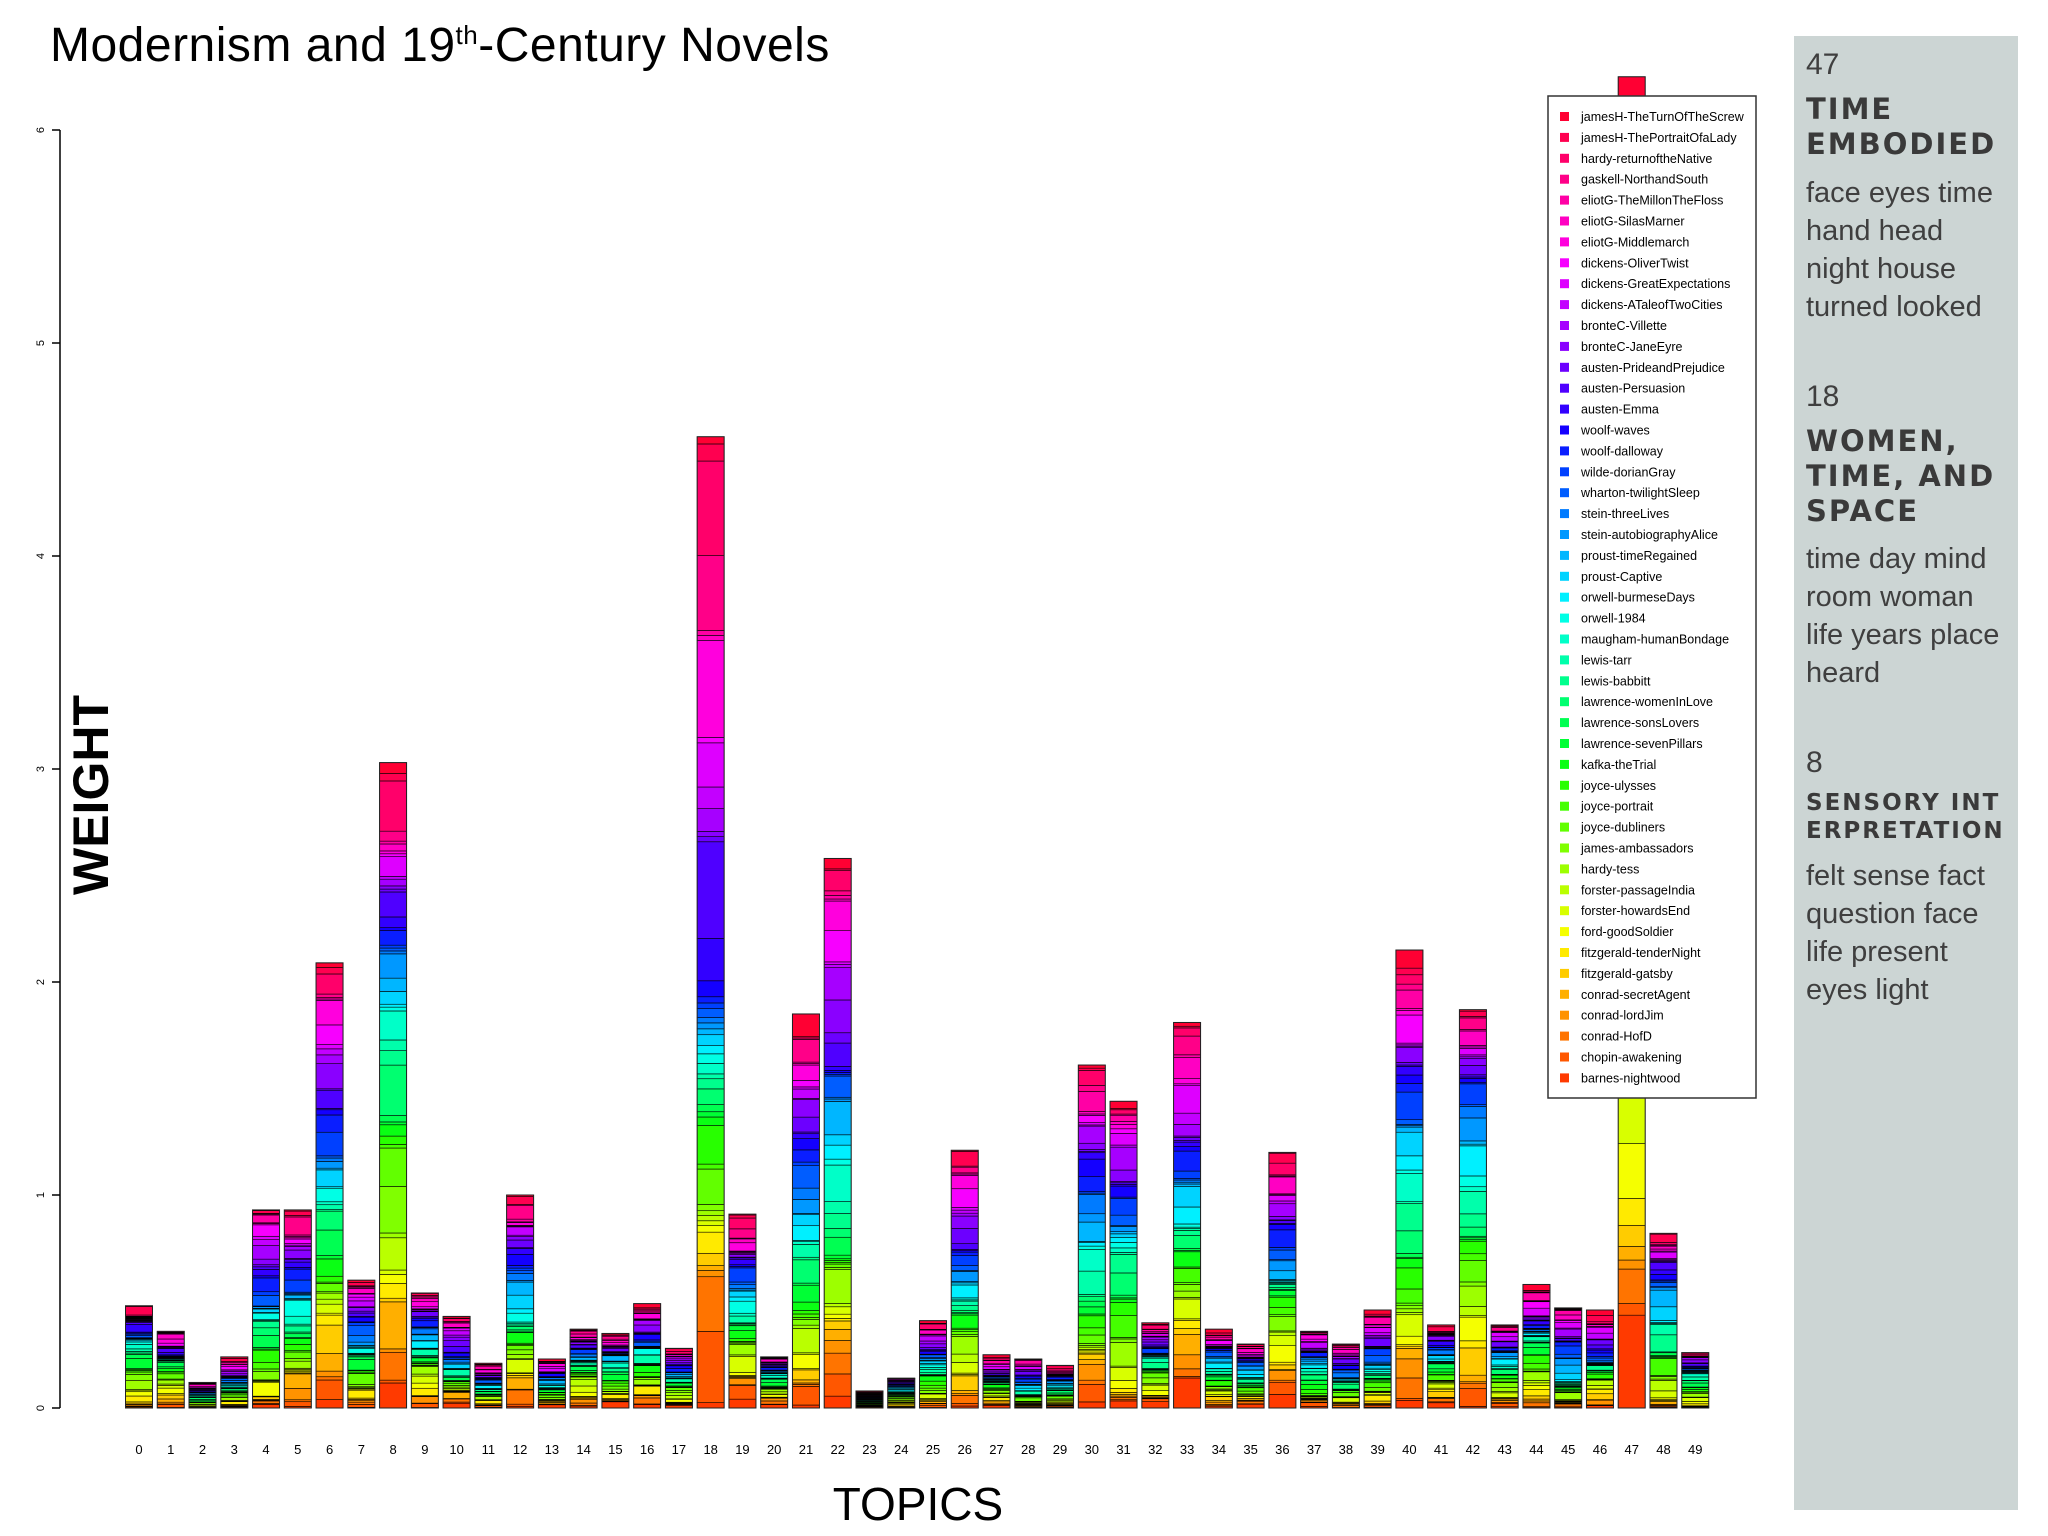 This screenshot has width=2048, height=1536. I want to click on x-tick-label: 29, so click(1060, 1449).